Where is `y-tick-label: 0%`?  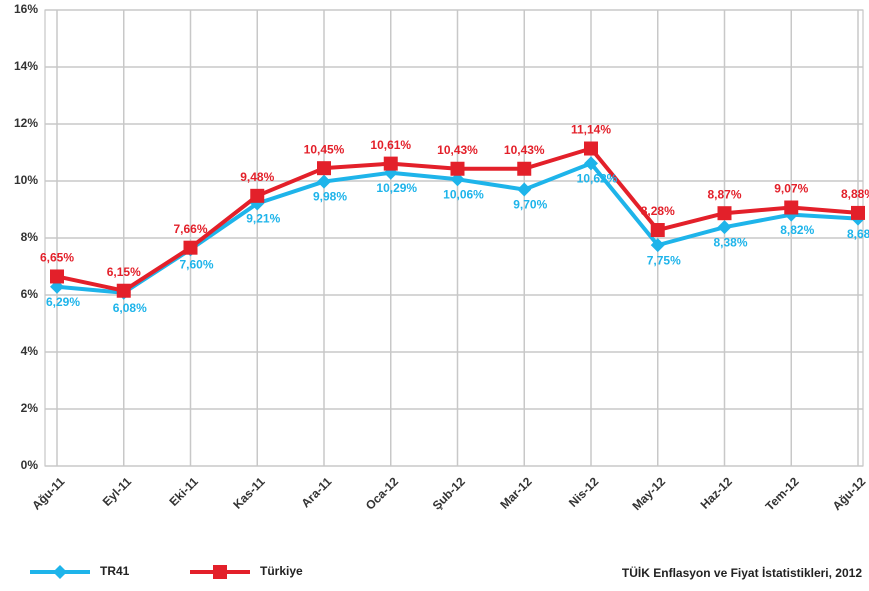
y-tick-label: 0% is located at coordinates (30, 465).